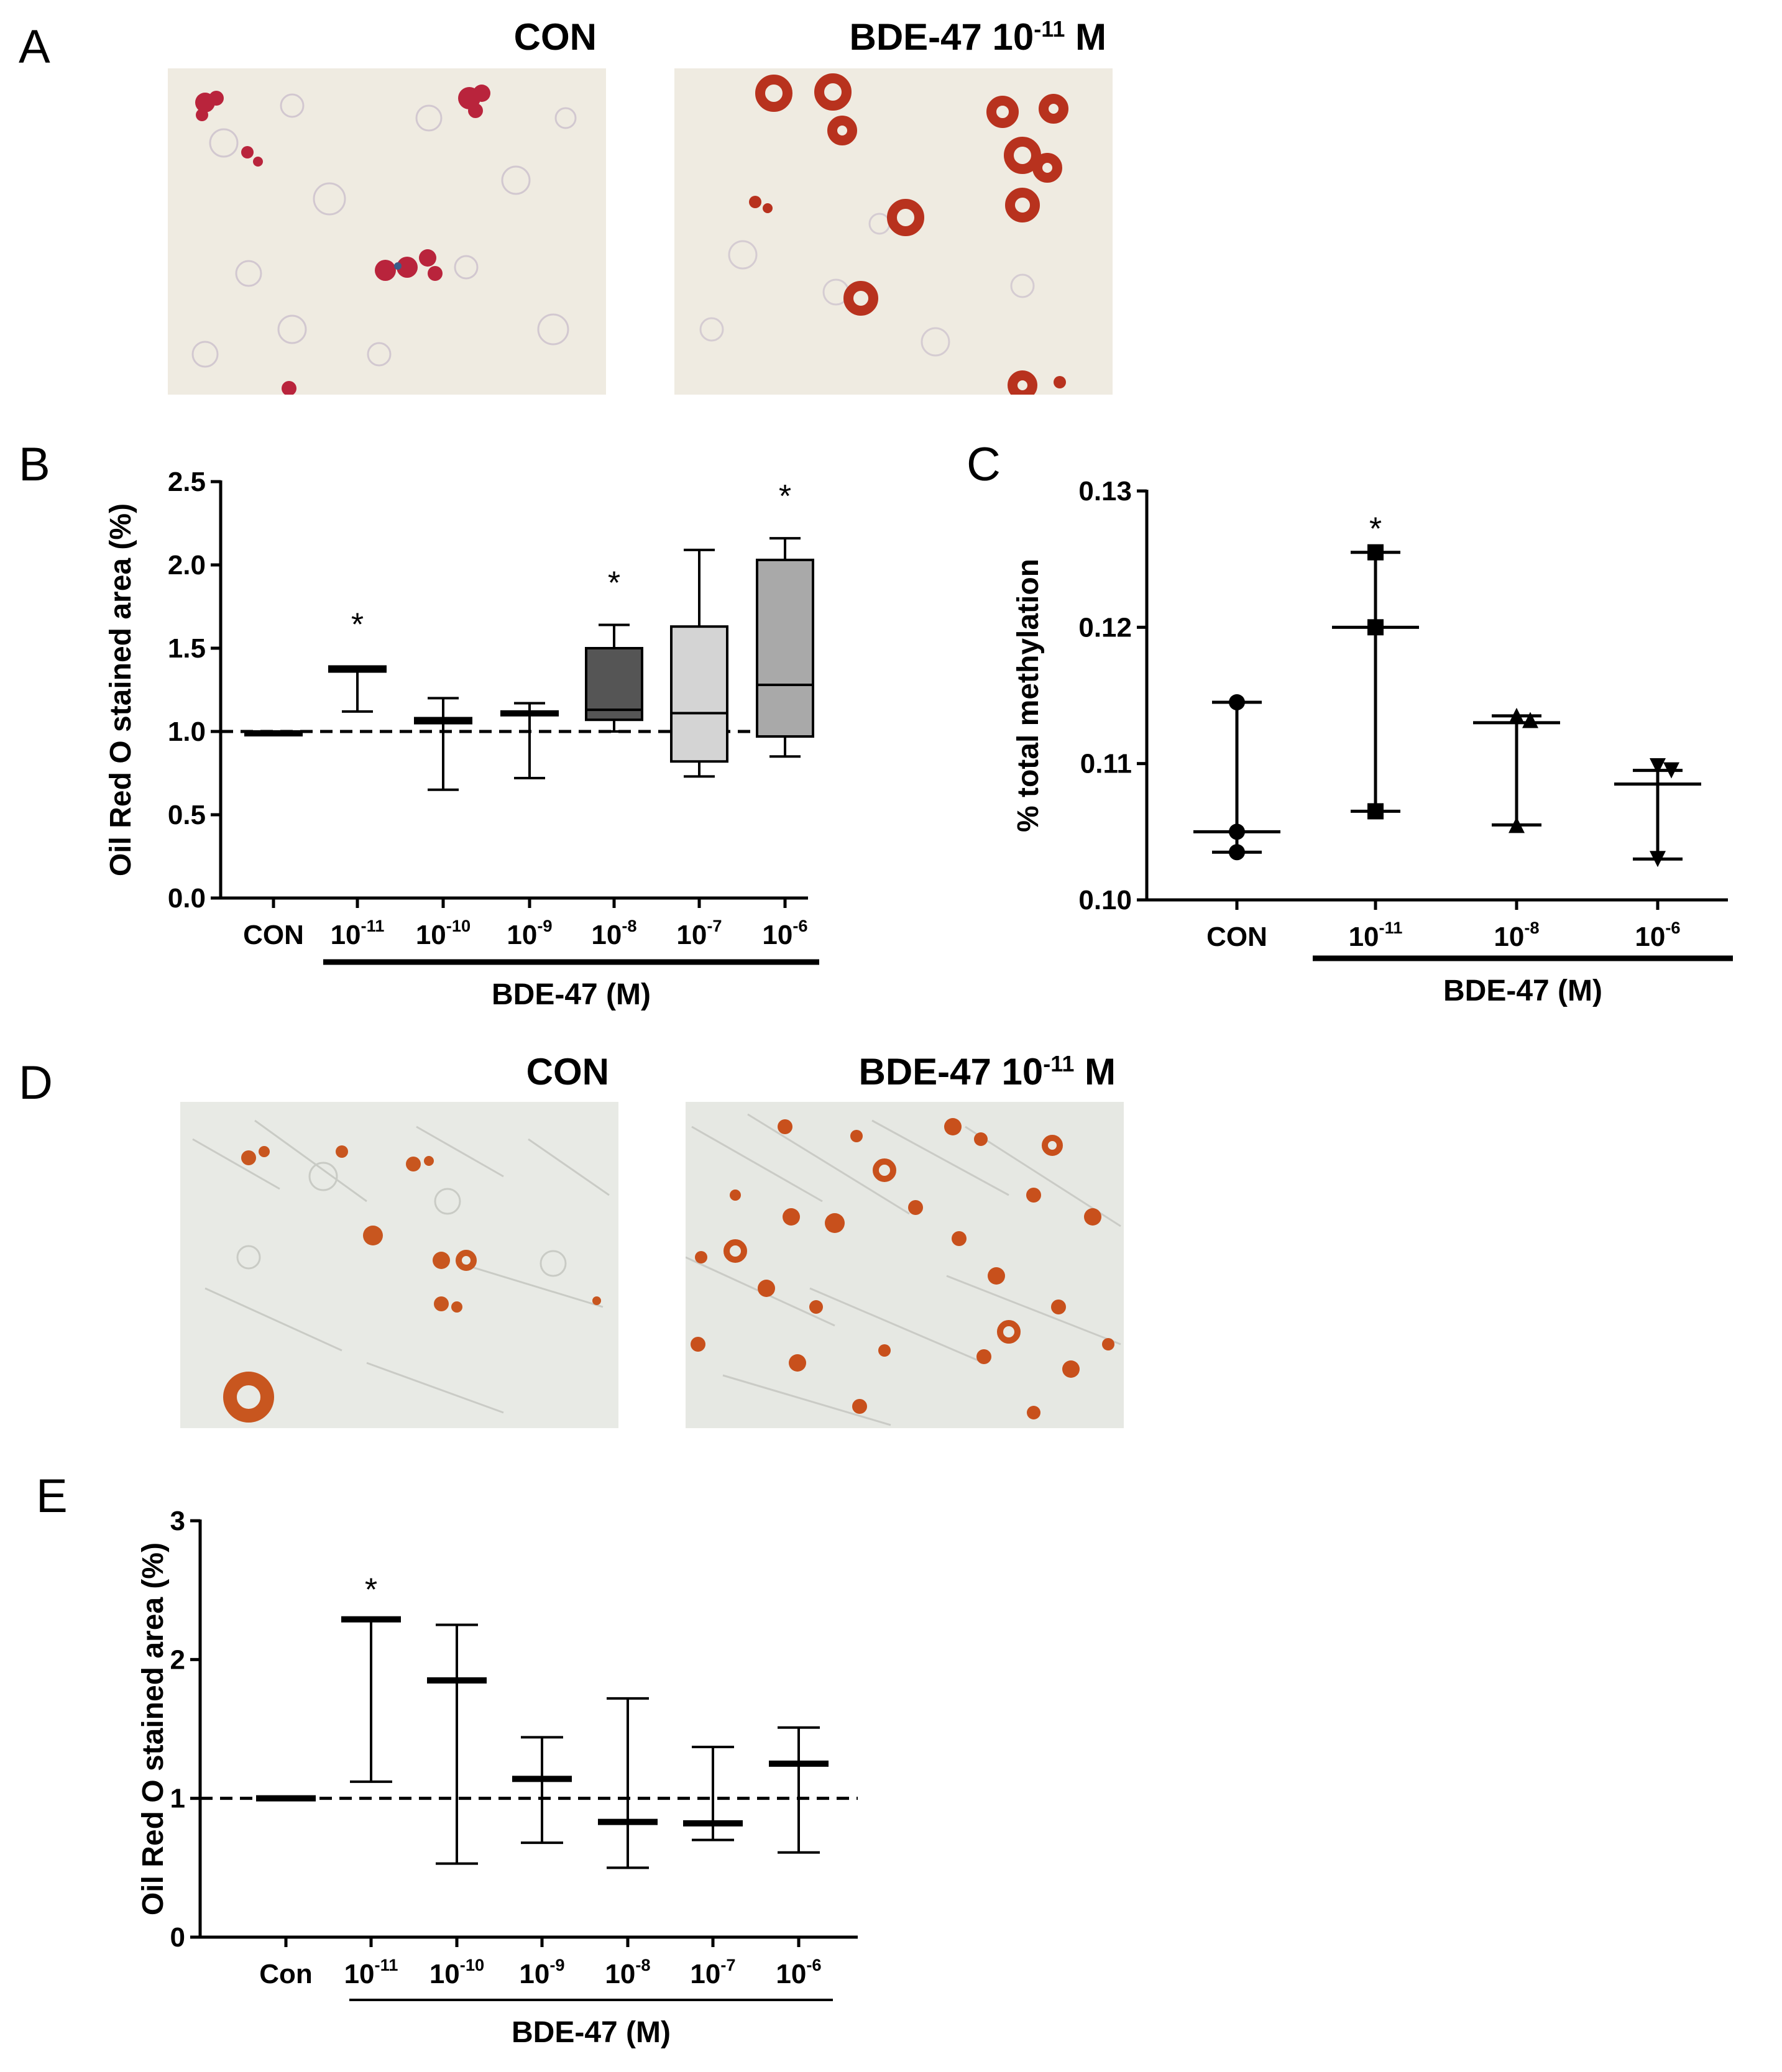 The image size is (1782, 2072). Describe the element at coordinates (491, 37) in the screenshot. I see `panel-a-title-con: CON` at that location.